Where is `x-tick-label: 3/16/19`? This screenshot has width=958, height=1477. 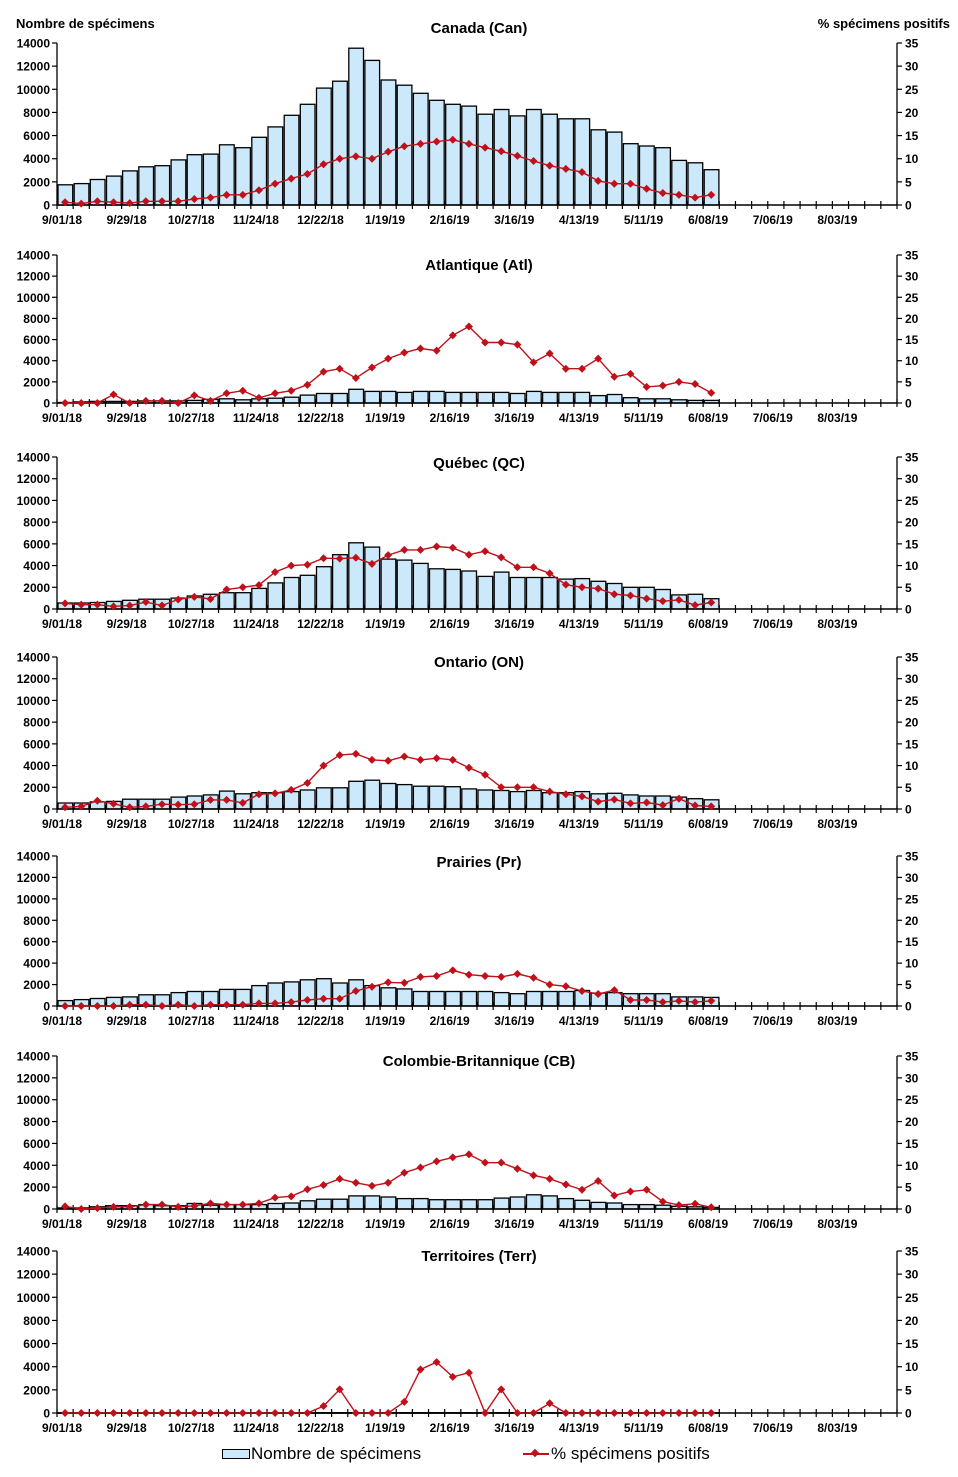
x-tick-label: 3/16/19 is located at coordinates (514, 1428).